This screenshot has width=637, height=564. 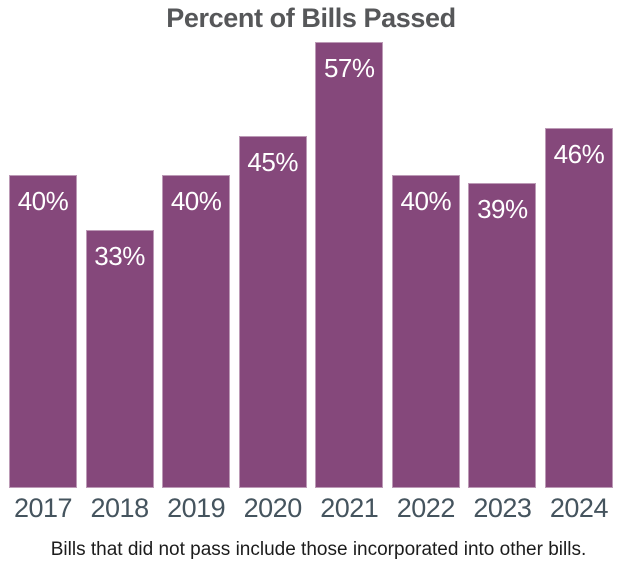 What do you see at coordinates (272, 312) in the screenshot?
I see `bar-2020: 45%` at bounding box center [272, 312].